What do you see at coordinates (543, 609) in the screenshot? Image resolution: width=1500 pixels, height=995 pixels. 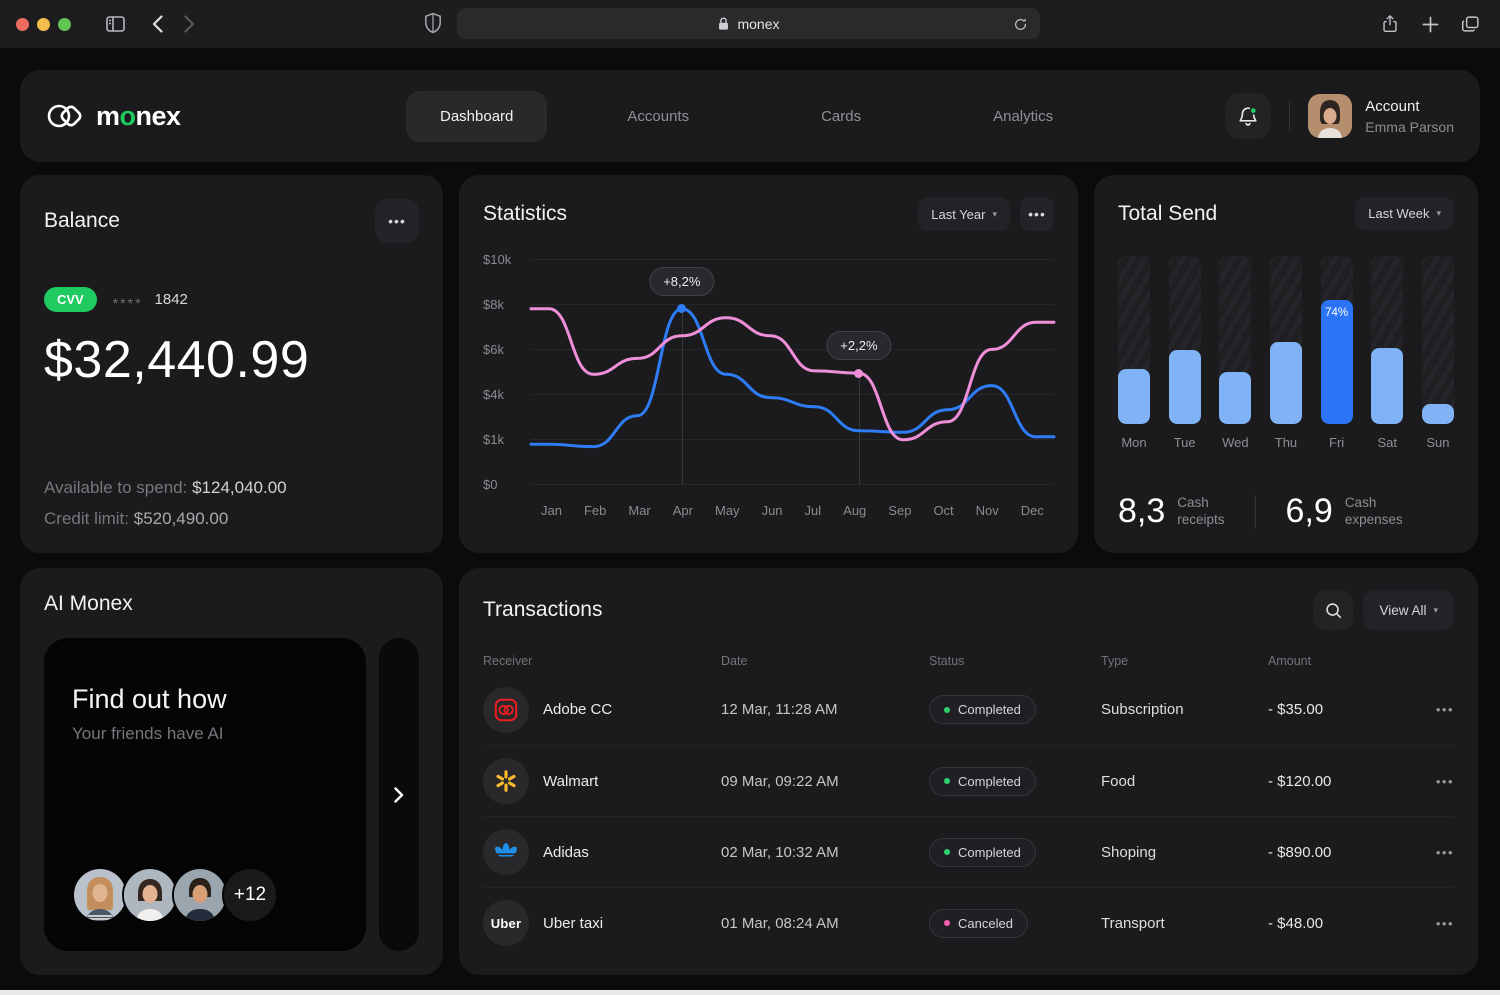 I see `transactions-title: Transactions` at bounding box center [543, 609].